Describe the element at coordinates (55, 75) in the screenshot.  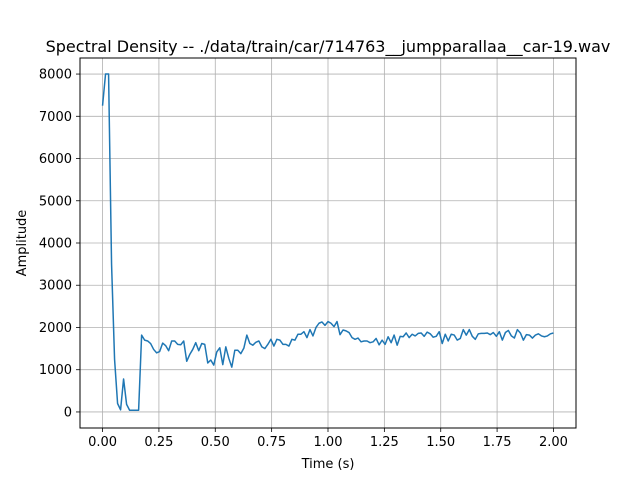
I see `y-tick-label: 8000` at that location.